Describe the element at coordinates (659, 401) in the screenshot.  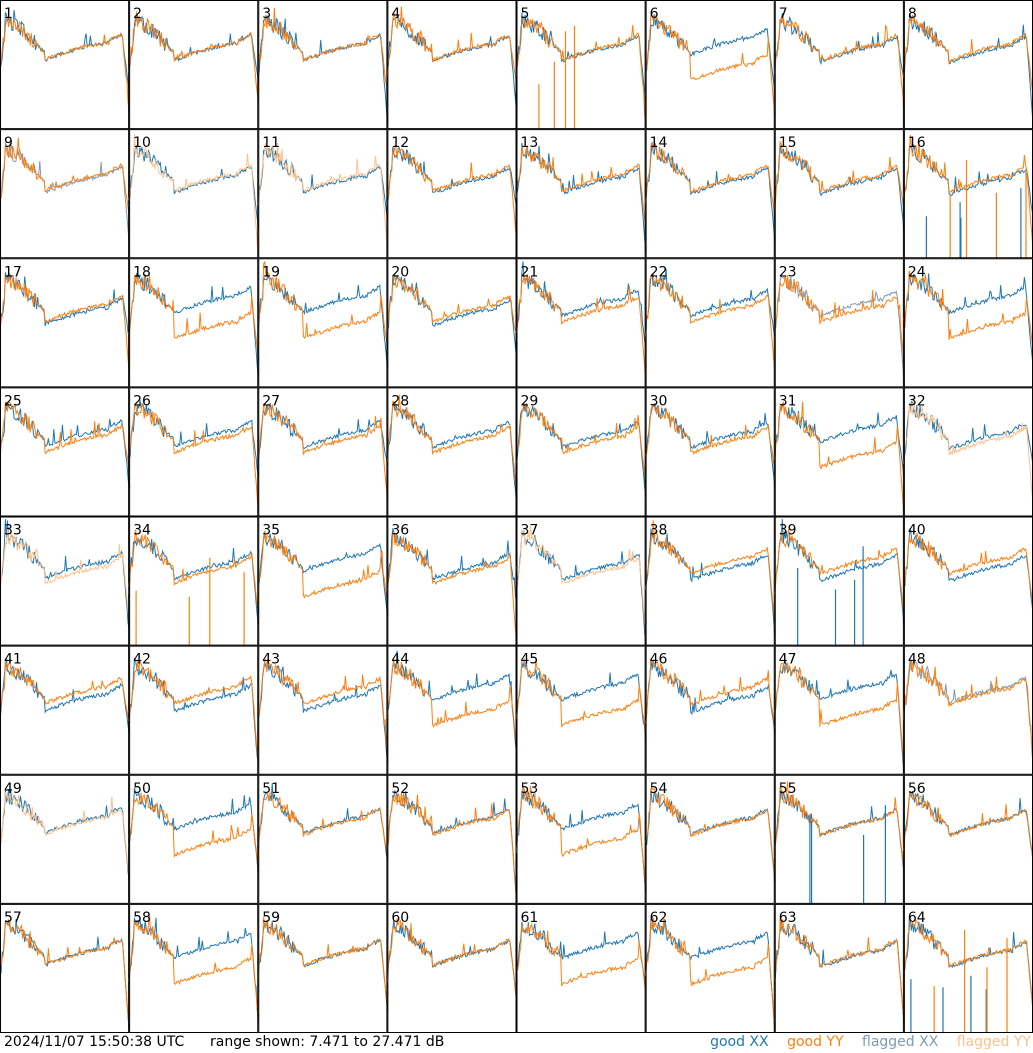
I see `panel-label-30: 30` at that location.